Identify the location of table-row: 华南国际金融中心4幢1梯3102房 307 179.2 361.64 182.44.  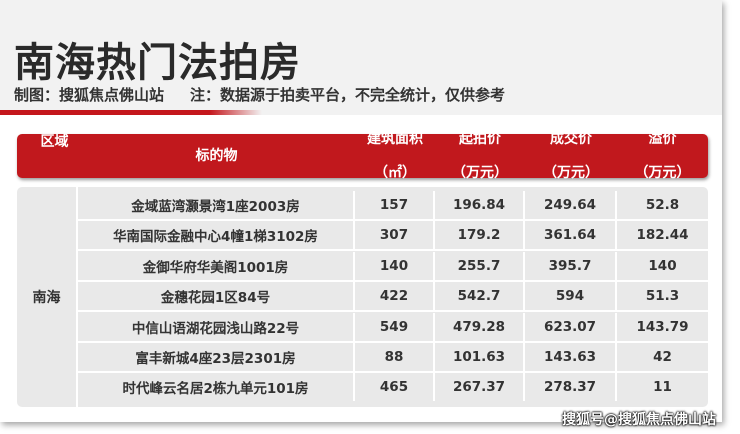
(393, 236).